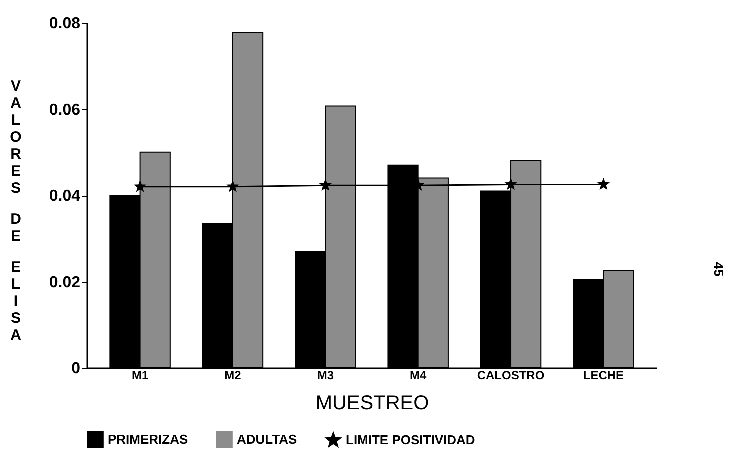 The image size is (750, 475). I want to click on y-tick-label: 0.08, so click(65, 24).